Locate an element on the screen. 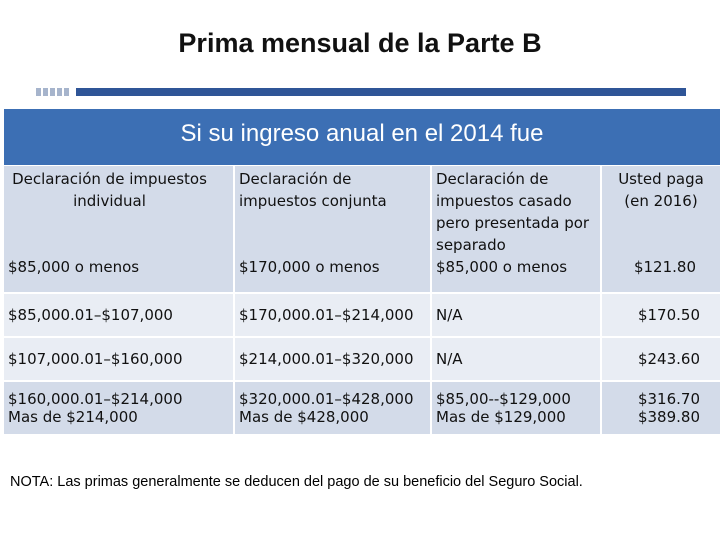 This screenshot has width=720, height=540. cell-married-1: N/A is located at coordinates (515, 315).